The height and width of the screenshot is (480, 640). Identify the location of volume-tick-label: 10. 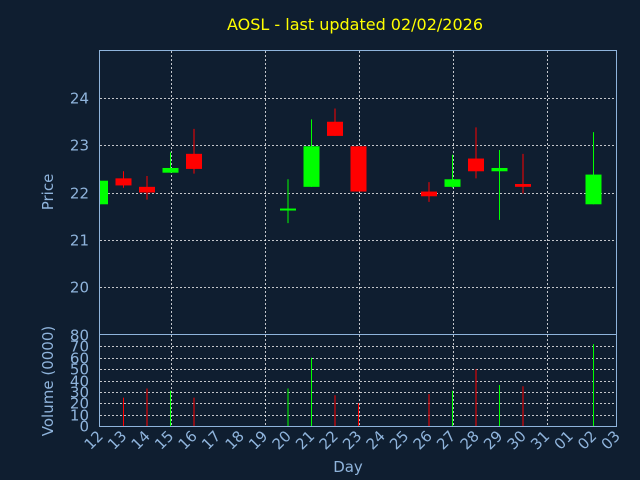
(79, 416).